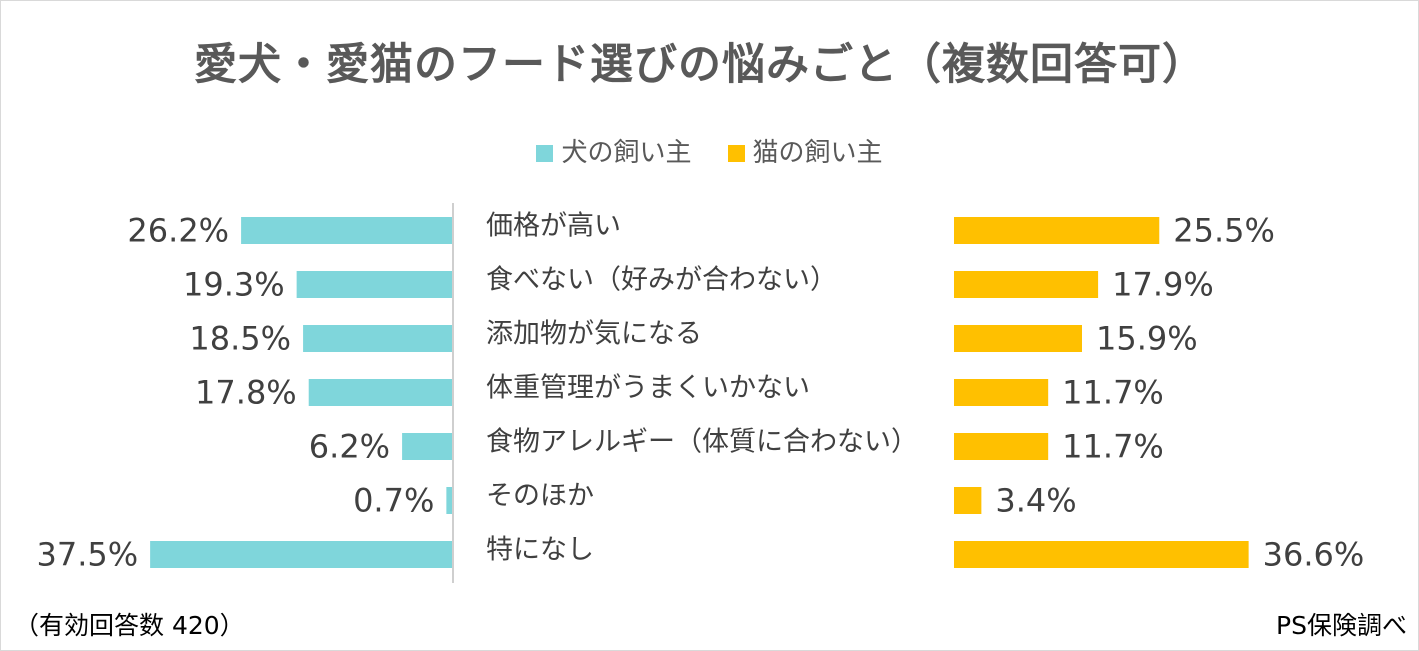 Image resolution: width=1419 pixels, height=651 pixels. Describe the element at coordinates (661, 280) in the screenshot. I see `category-label-1: 食べない（好みが合わない）` at that location.